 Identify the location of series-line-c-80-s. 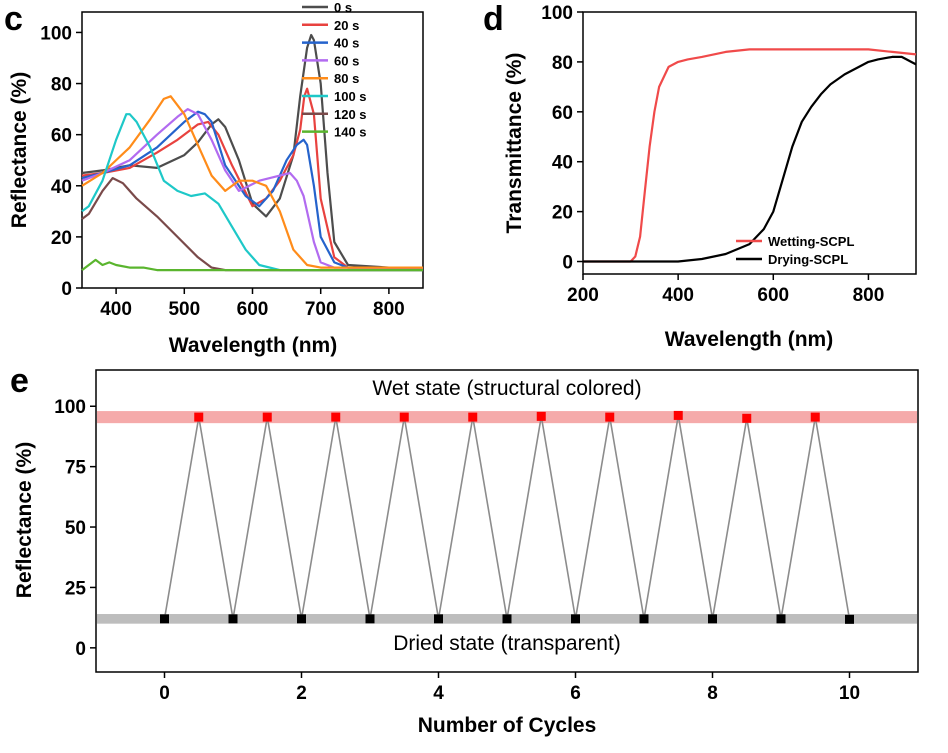
(252, 182).